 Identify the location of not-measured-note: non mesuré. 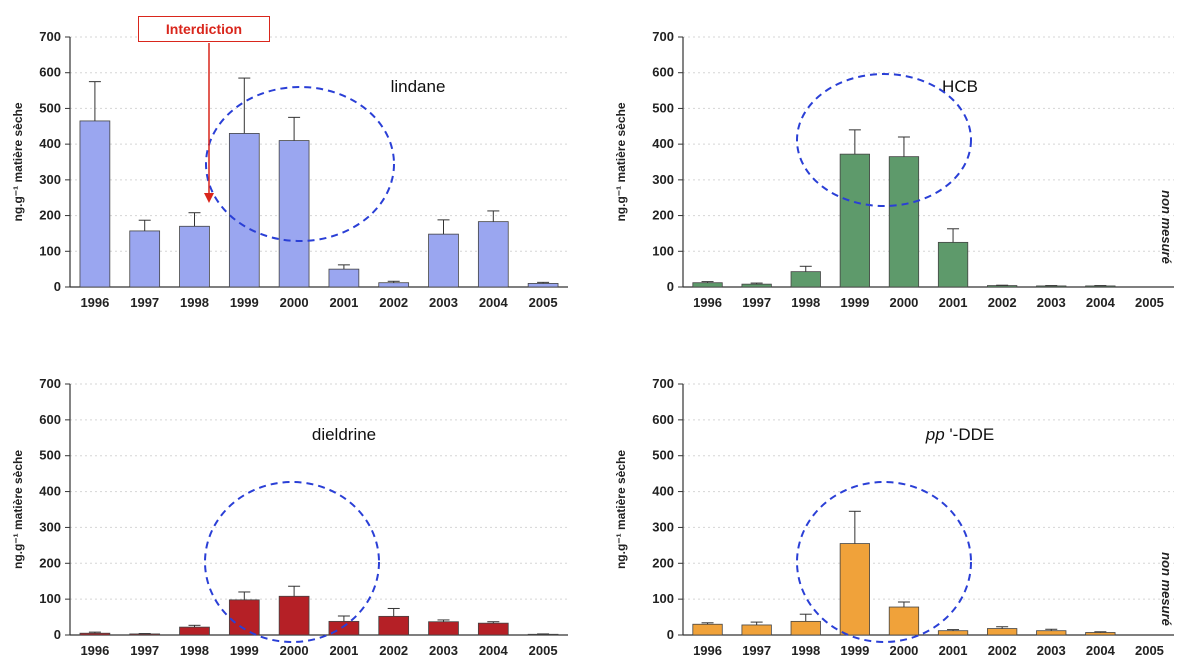
(1166, 589).